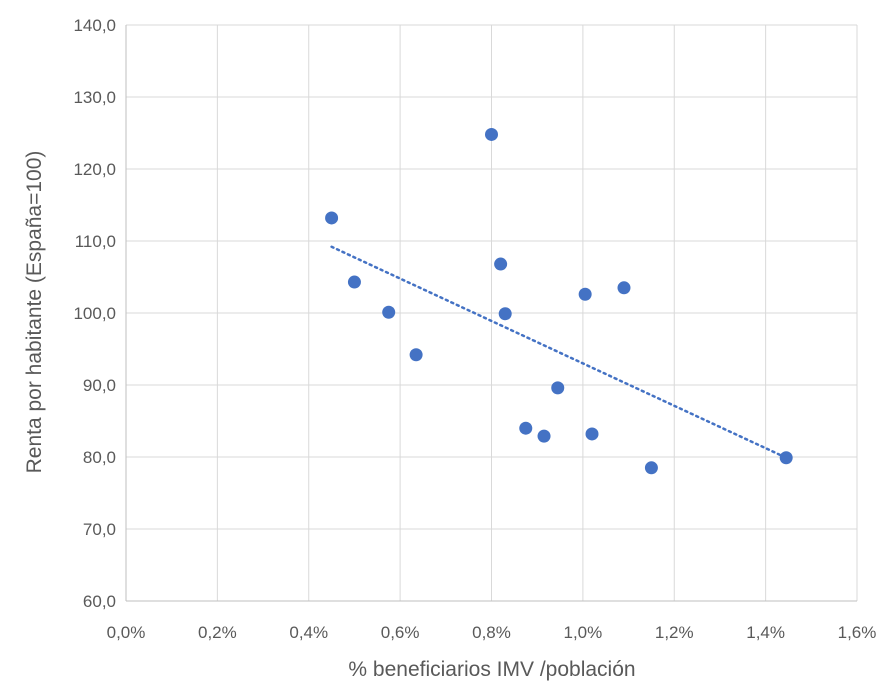 The height and width of the screenshot is (691, 887). Describe the element at coordinates (34, 312) in the screenshot. I see `y-axis-title: Renta por habitante (España=100)` at that location.